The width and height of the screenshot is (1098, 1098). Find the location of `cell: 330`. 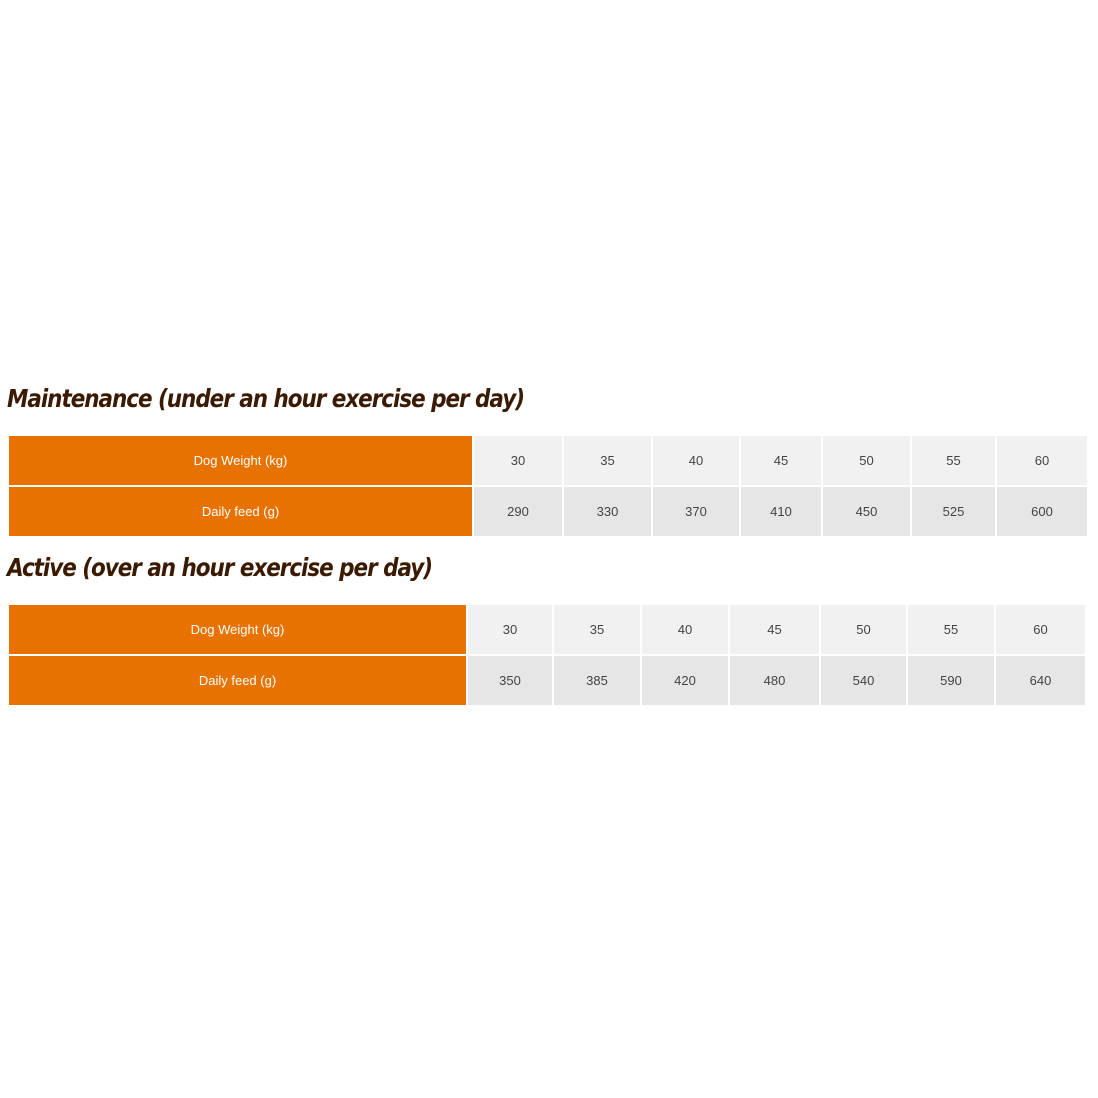

cell: 330 is located at coordinates (607, 511).